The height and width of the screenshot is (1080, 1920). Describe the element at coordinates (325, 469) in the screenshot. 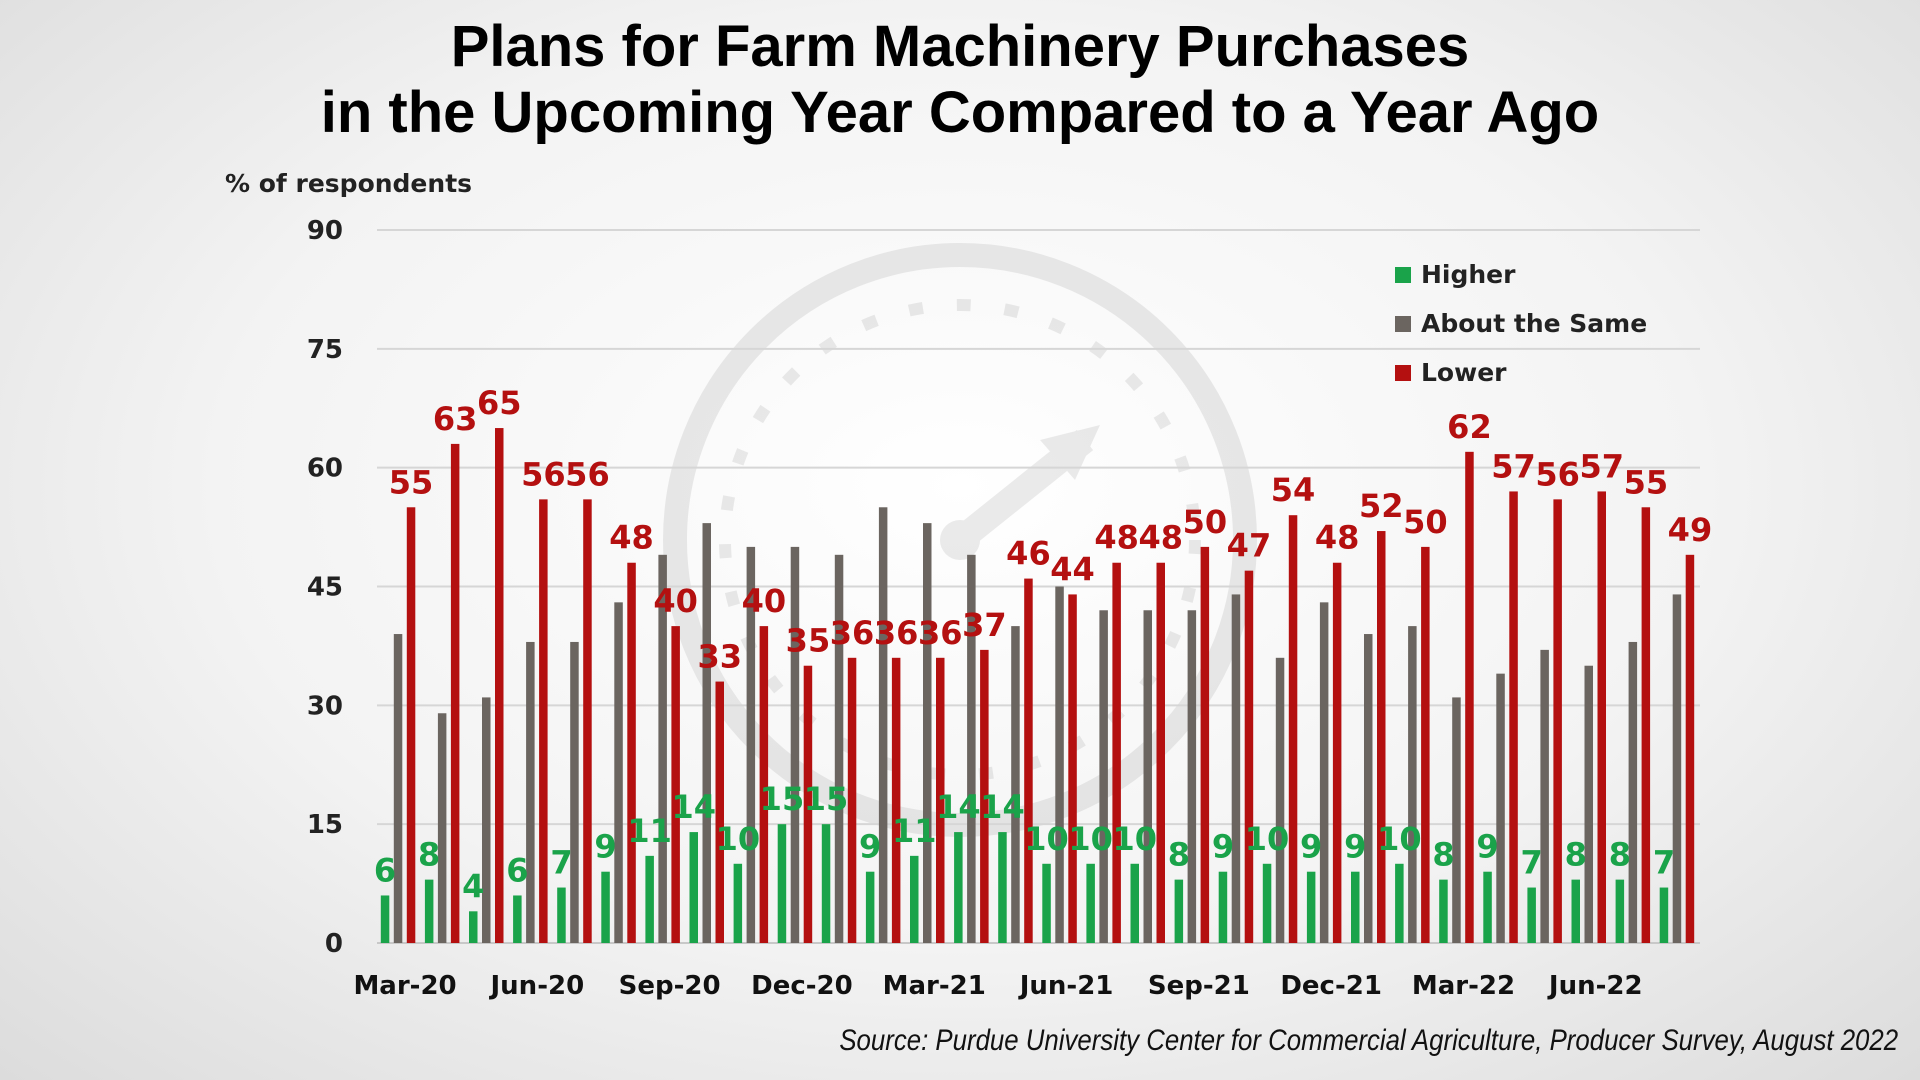

I see `y-tick-label: 60` at that location.